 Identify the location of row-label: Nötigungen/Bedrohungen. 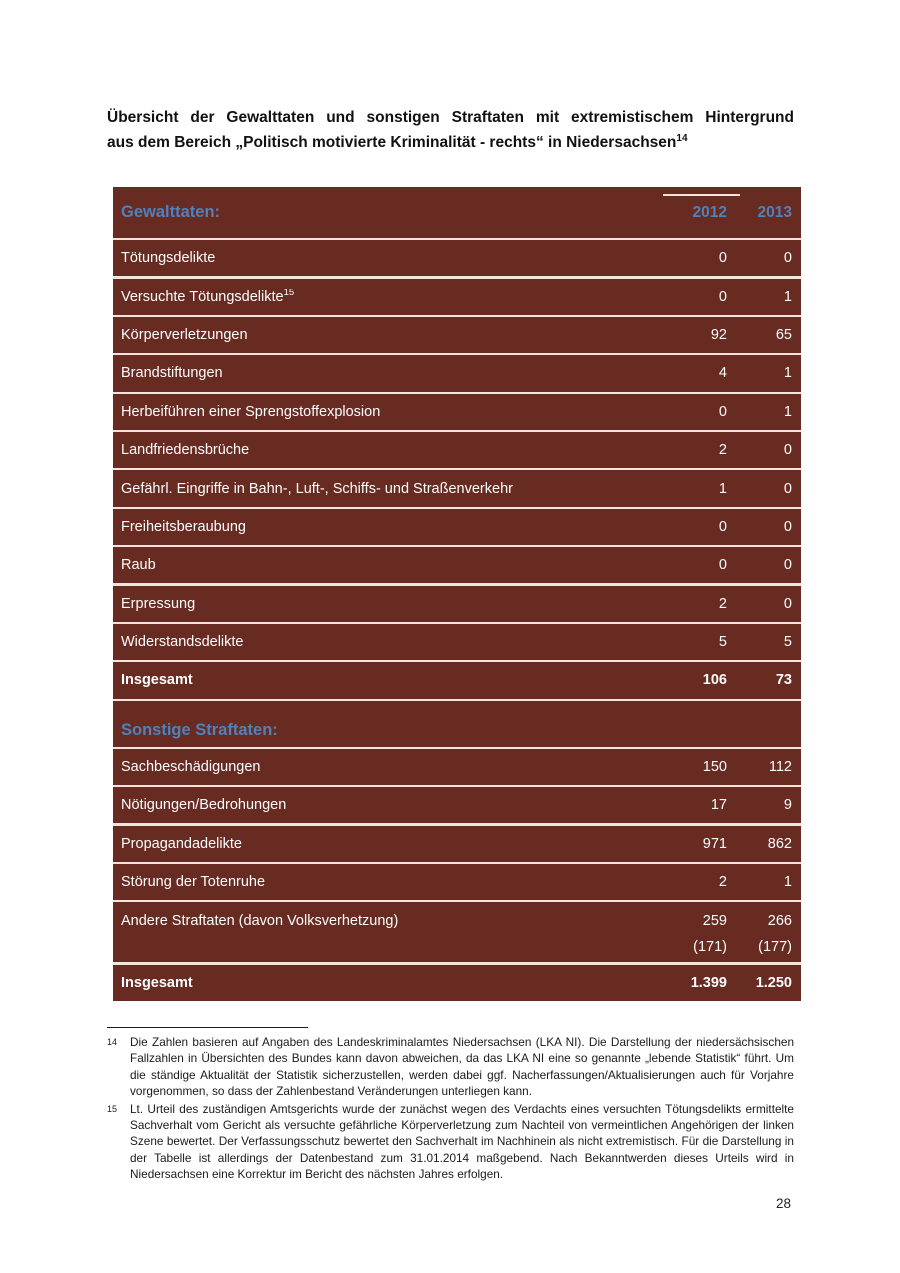
(204, 805).